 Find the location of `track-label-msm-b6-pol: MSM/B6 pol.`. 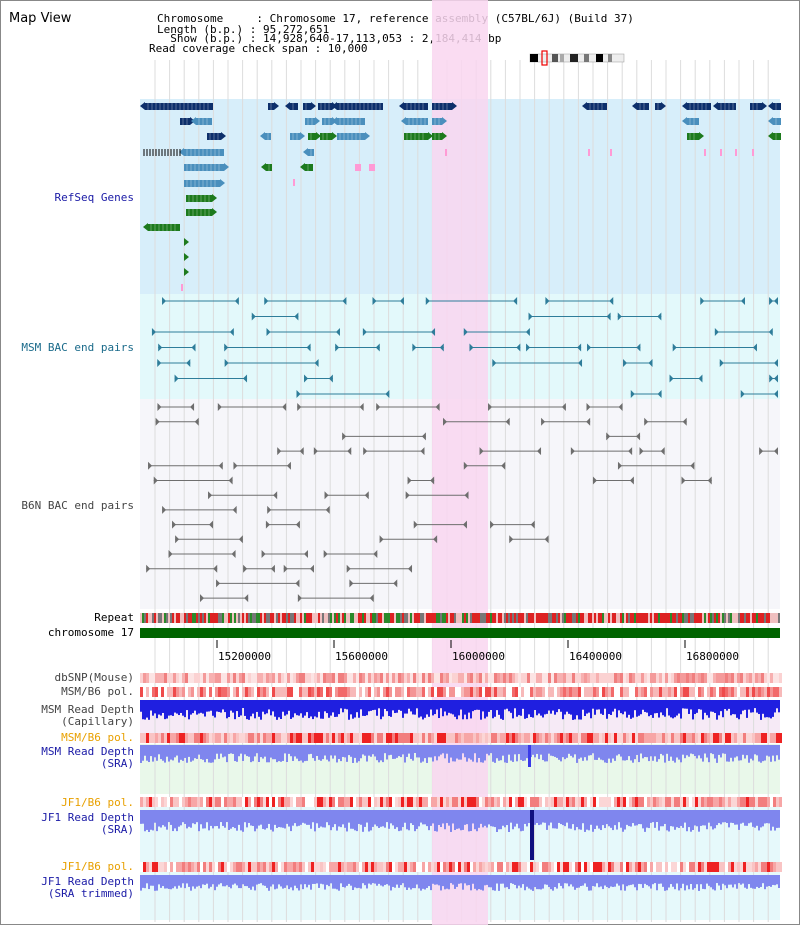

track-label-msm-b6-pol: MSM/B6 pol. is located at coordinates (97, 691).